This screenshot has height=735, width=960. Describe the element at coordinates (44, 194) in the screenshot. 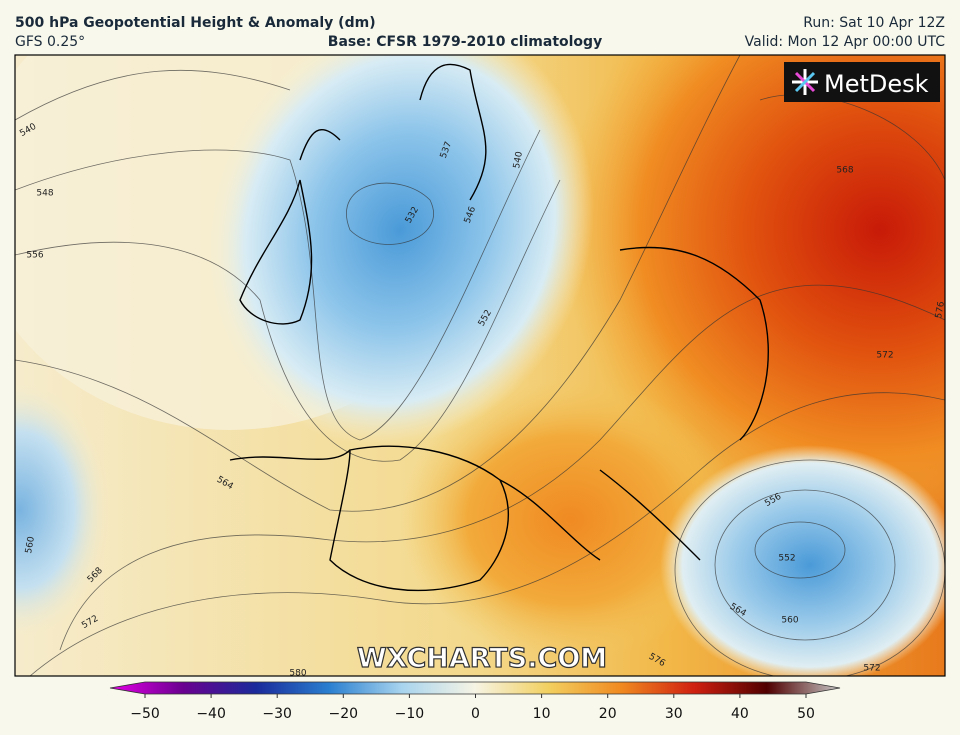

I see `contour-label: 548` at that location.